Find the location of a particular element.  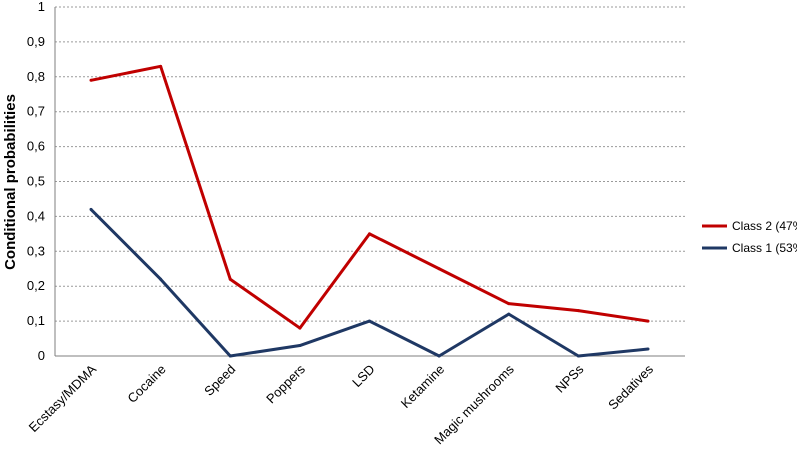

legend: Class 2 (47%) Class 1 (53%) is located at coordinates (749, 237).